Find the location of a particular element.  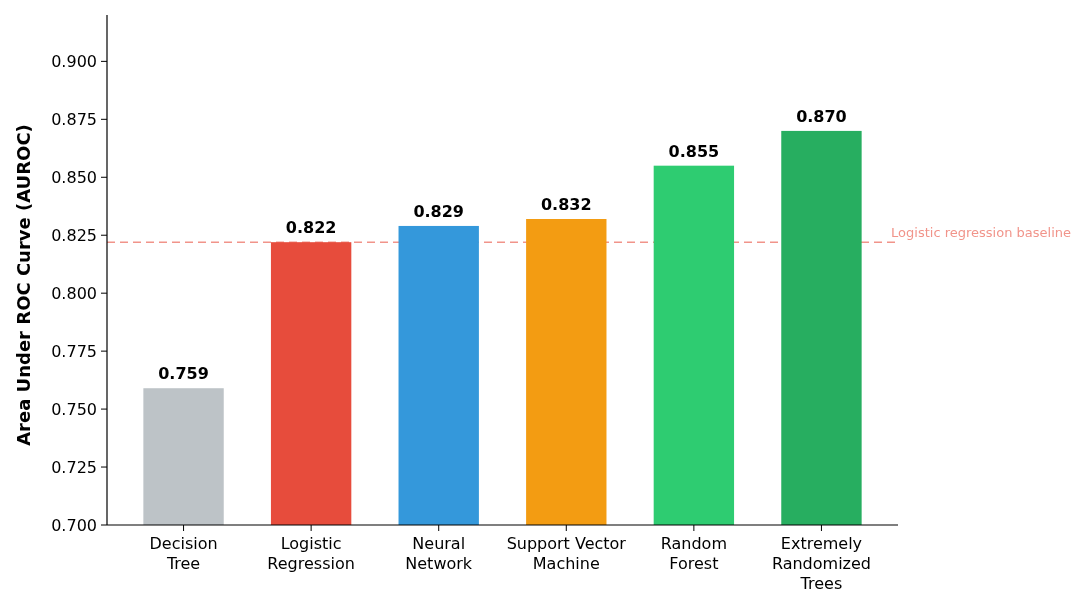

data-label: 0.822 is located at coordinates (311, 228).